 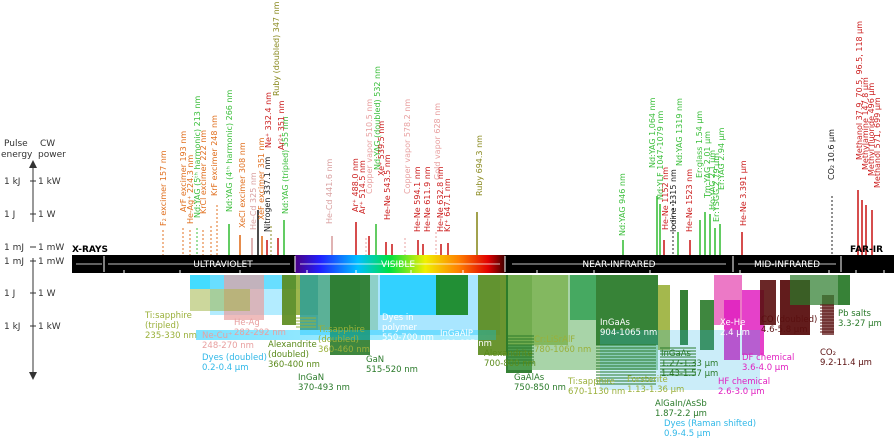 I want to click on tunable-laser-label: Forsterite 1.13-1.36 μm, so click(x=655, y=385).